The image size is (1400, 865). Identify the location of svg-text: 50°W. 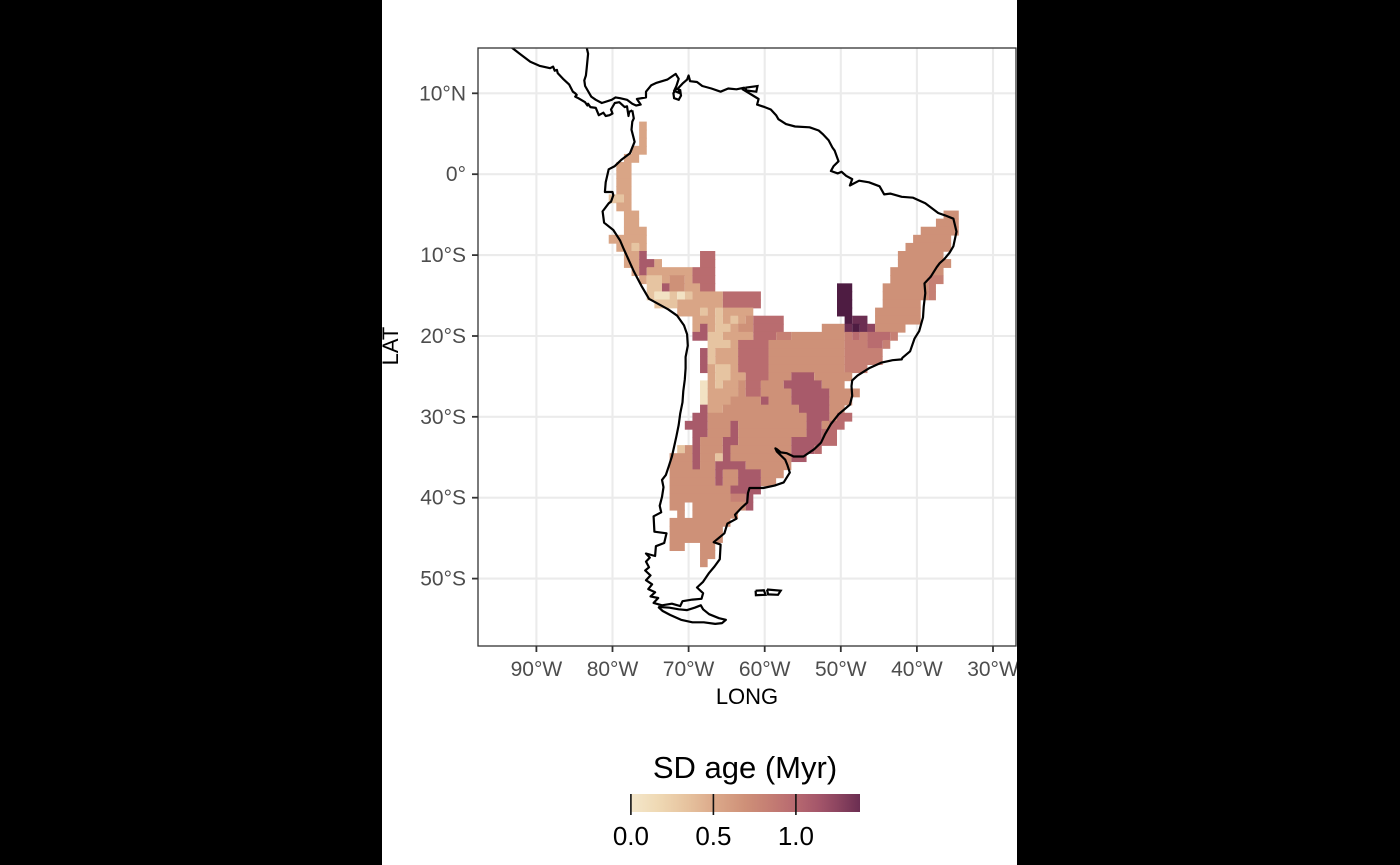
(841, 669).